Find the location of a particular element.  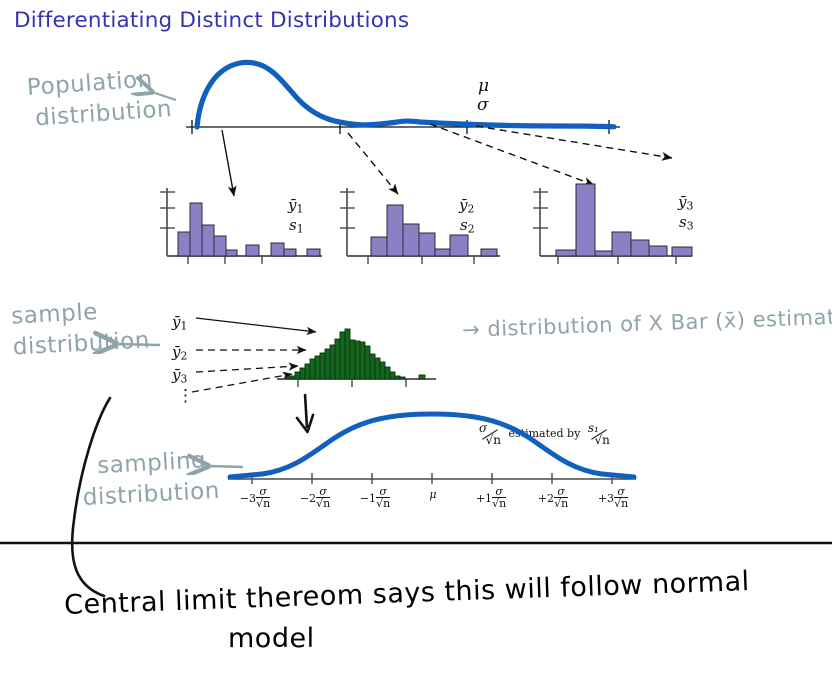

s1-numerator: s₁ is located at coordinates (593, 428).